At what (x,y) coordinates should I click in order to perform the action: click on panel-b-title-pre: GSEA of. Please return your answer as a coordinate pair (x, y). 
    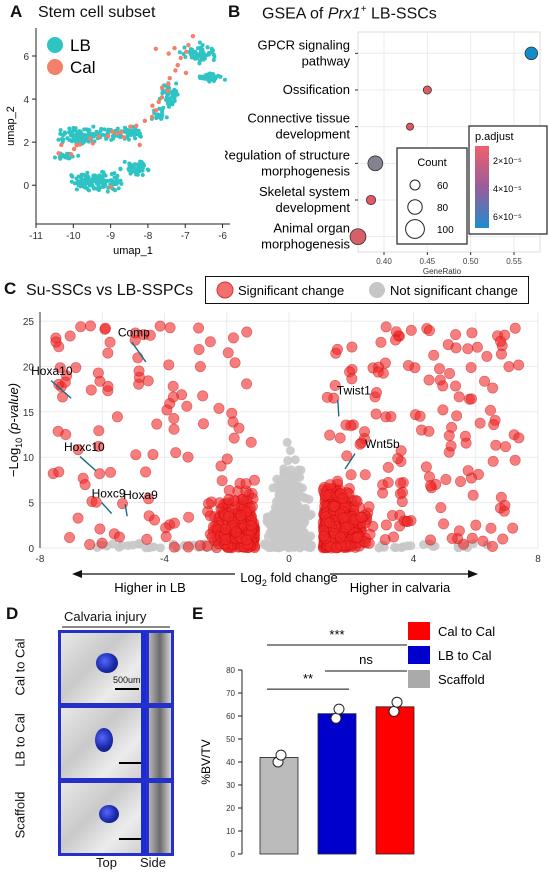
    Looking at the image, I should click on (295, 14).